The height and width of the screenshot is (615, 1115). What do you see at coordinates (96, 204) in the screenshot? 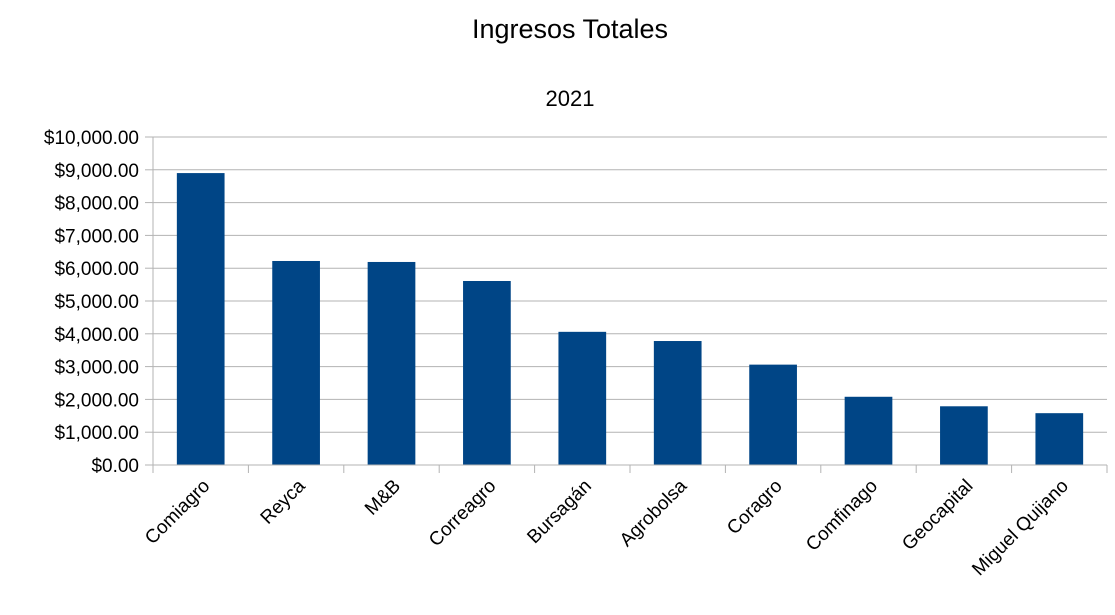
I see `y-tick-label: $8,000.00` at bounding box center [96, 204].